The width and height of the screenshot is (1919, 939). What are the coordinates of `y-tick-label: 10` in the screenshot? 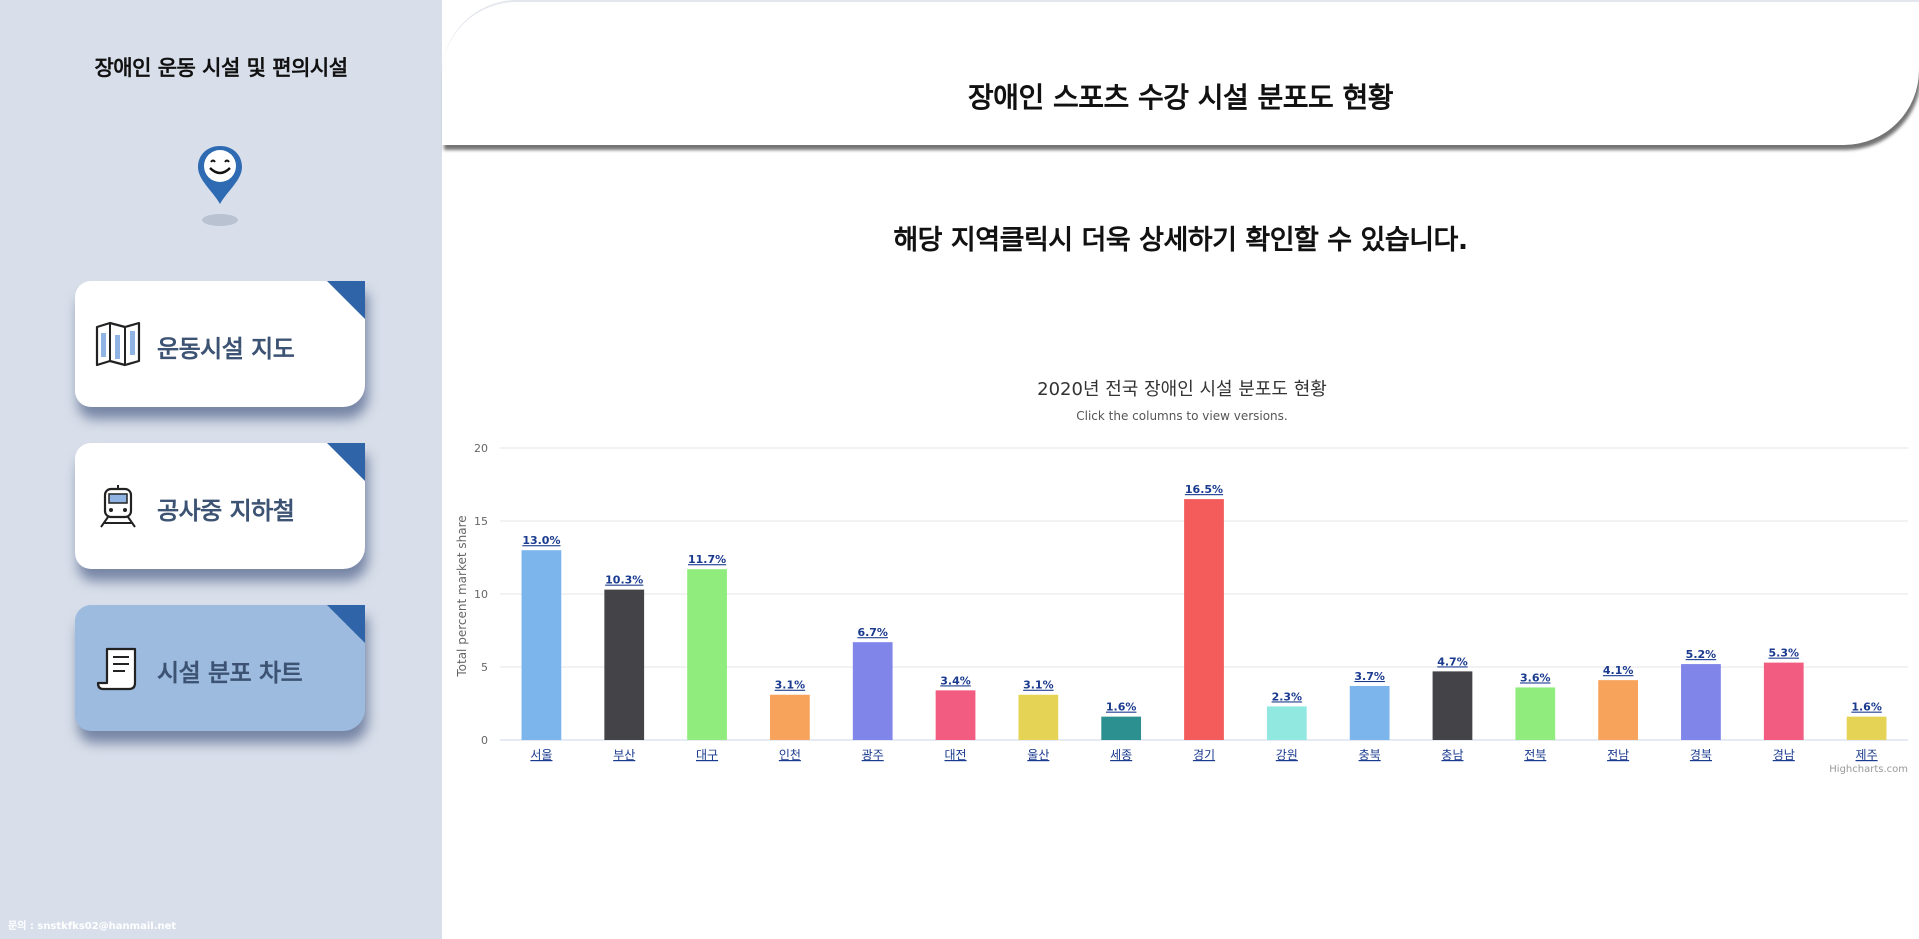 It's located at (481, 594).